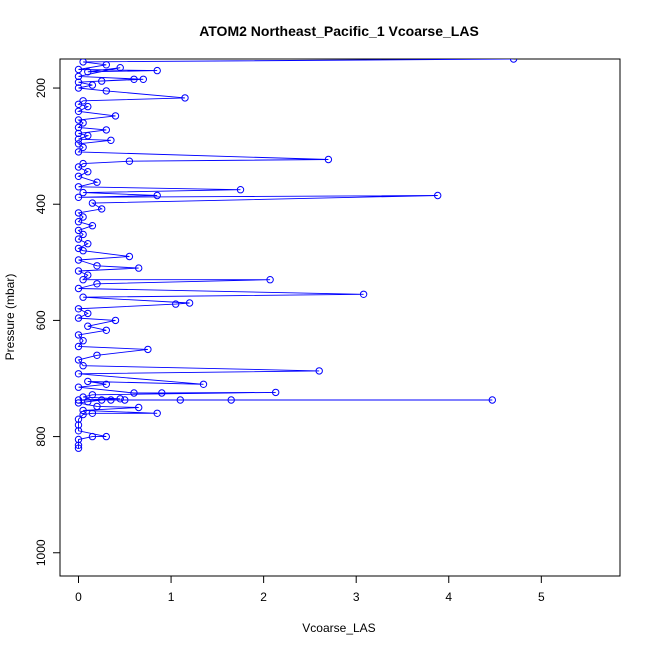  What do you see at coordinates (41, 204) in the screenshot?
I see `y-tick-label: 400` at bounding box center [41, 204].